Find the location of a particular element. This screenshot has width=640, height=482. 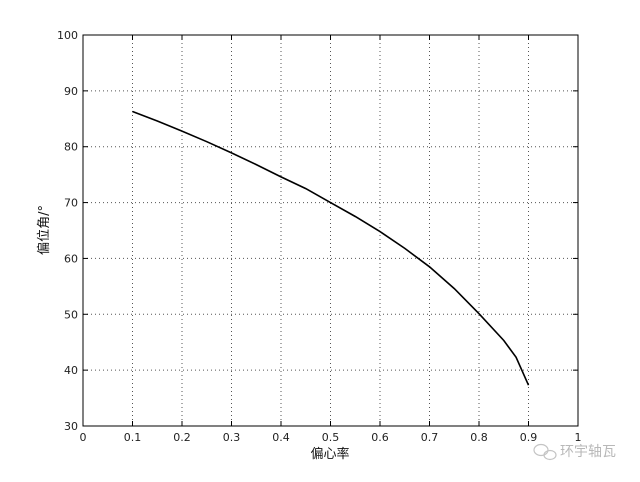

y-tick-label: 70 is located at coordinates (71, 203).